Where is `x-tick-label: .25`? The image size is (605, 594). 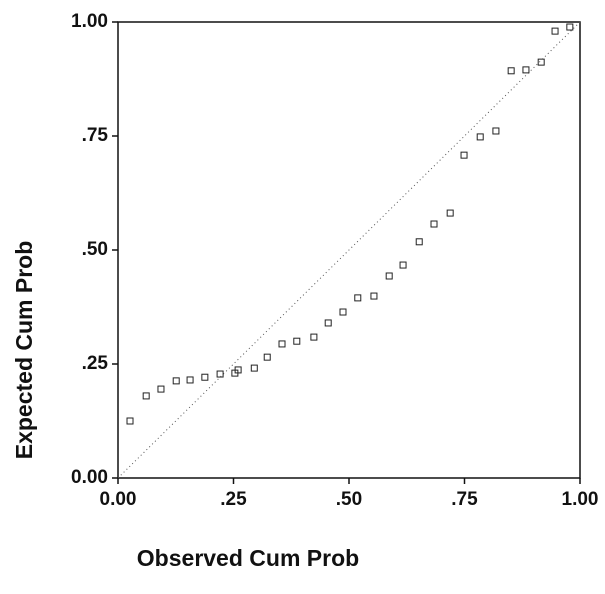
x-tick-label: .25 is located at coordinates (233, 499).